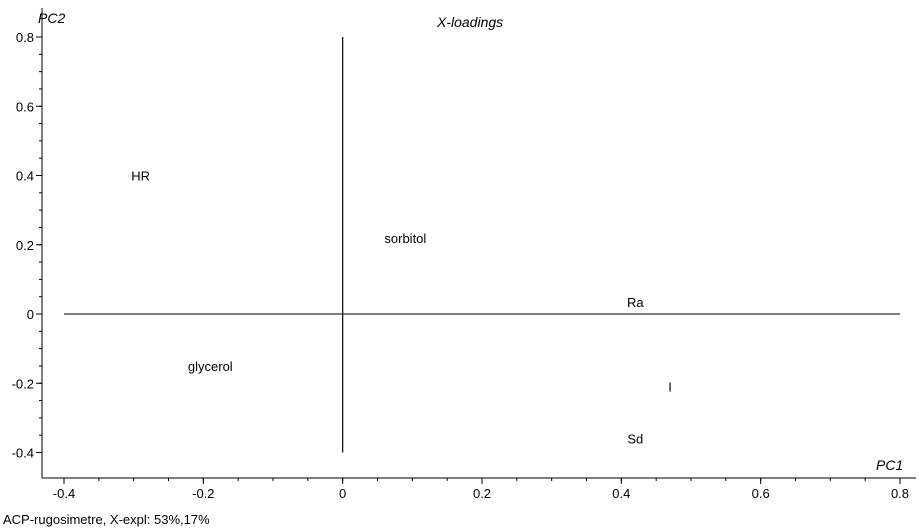  What do you see at coordinates (30, 314) in the screenshot?
I see `y-tick-label: 0` at bounding box center [30, 314].